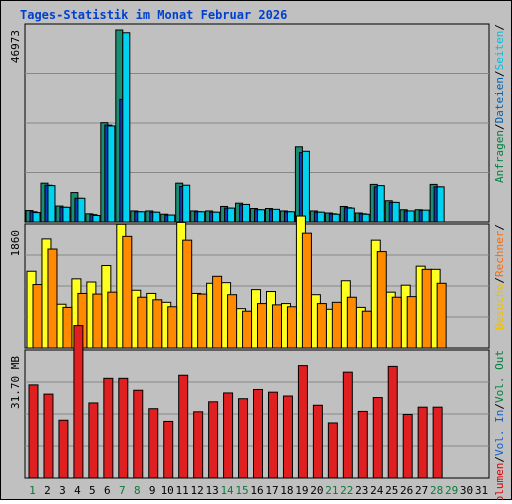 This screenshot has height=504, width=512. I want to click on x-tick-label-day-19: 19, so click(301, 490).